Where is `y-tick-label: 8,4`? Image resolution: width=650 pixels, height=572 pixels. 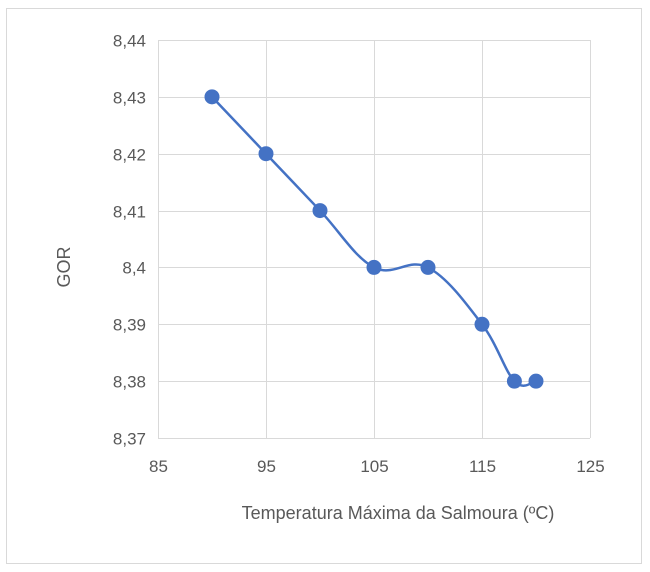
y-tick-label: 8,4 is located at coordinates (134, 268).